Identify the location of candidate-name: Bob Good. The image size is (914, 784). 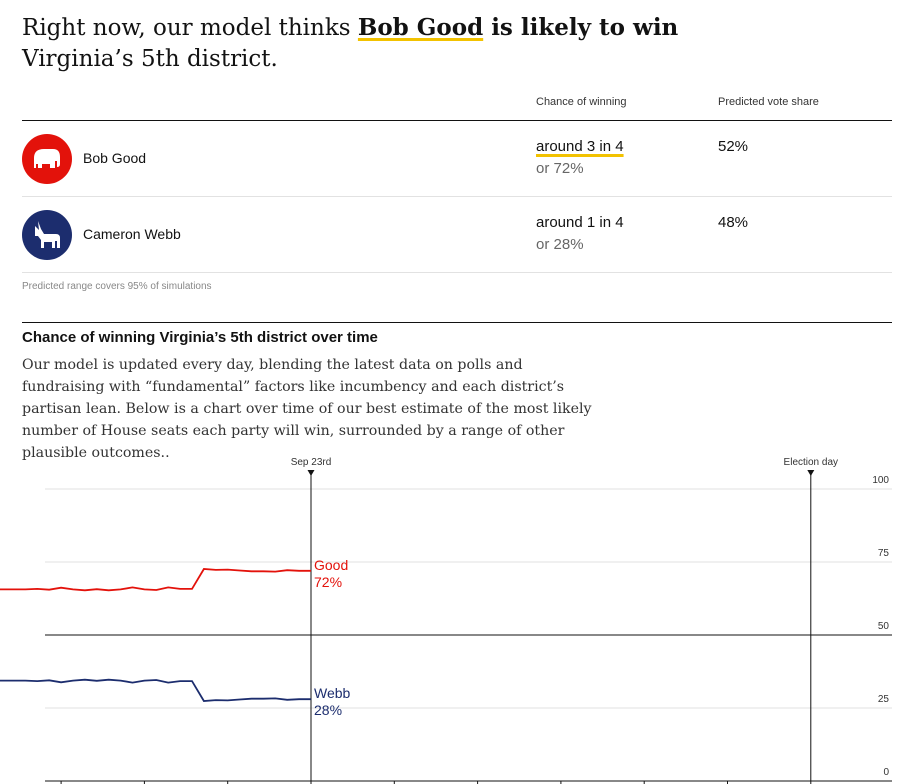
(115, 158).